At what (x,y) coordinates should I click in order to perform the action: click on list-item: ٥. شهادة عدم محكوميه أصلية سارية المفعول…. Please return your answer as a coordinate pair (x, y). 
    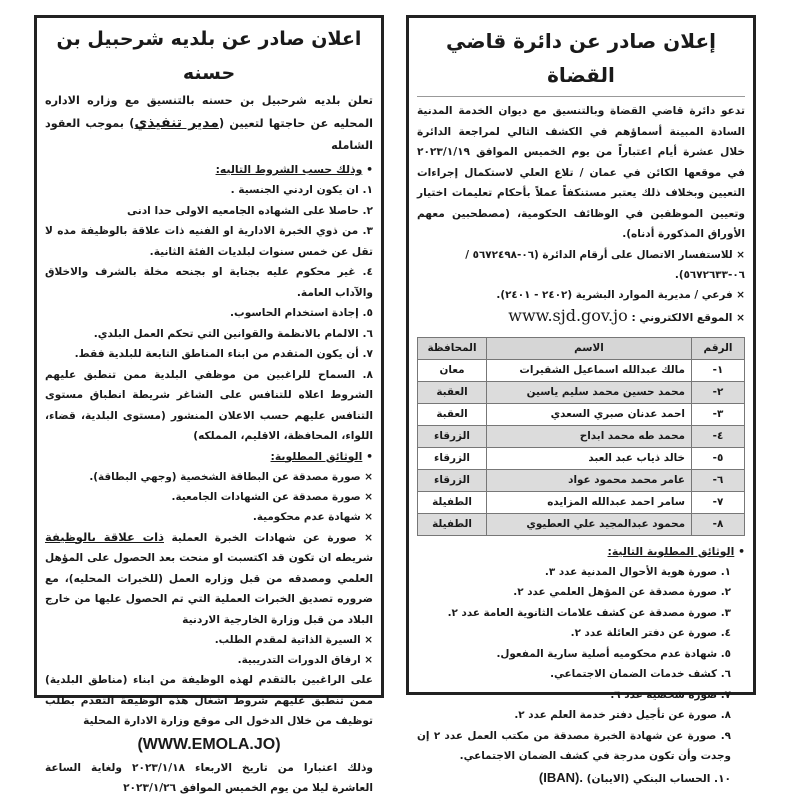
    Looking at the image, I should click on (613, 653).